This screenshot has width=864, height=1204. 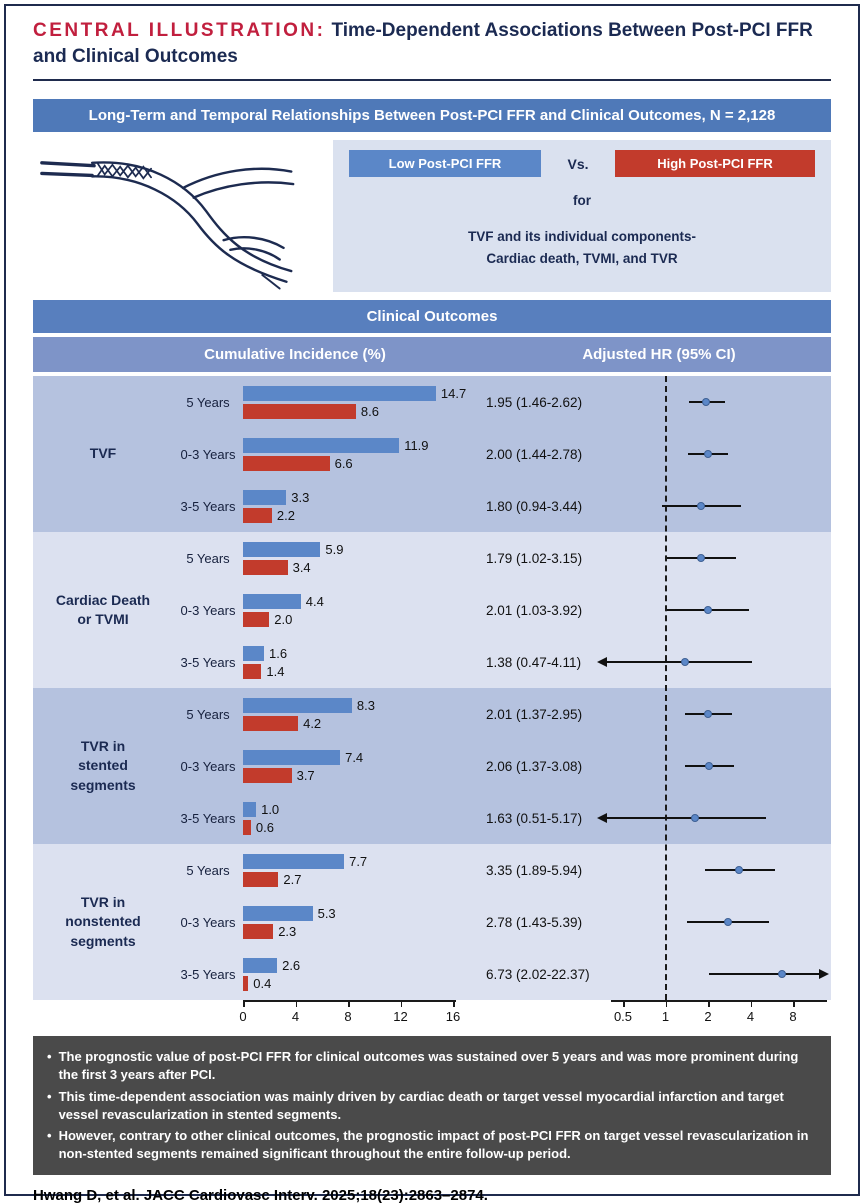 What do you see at coordinates (534, 402) in the screenshot?
I see `hr-ci-text: 1.95 (1.46-2.62)` at bounding box center [534, 402].